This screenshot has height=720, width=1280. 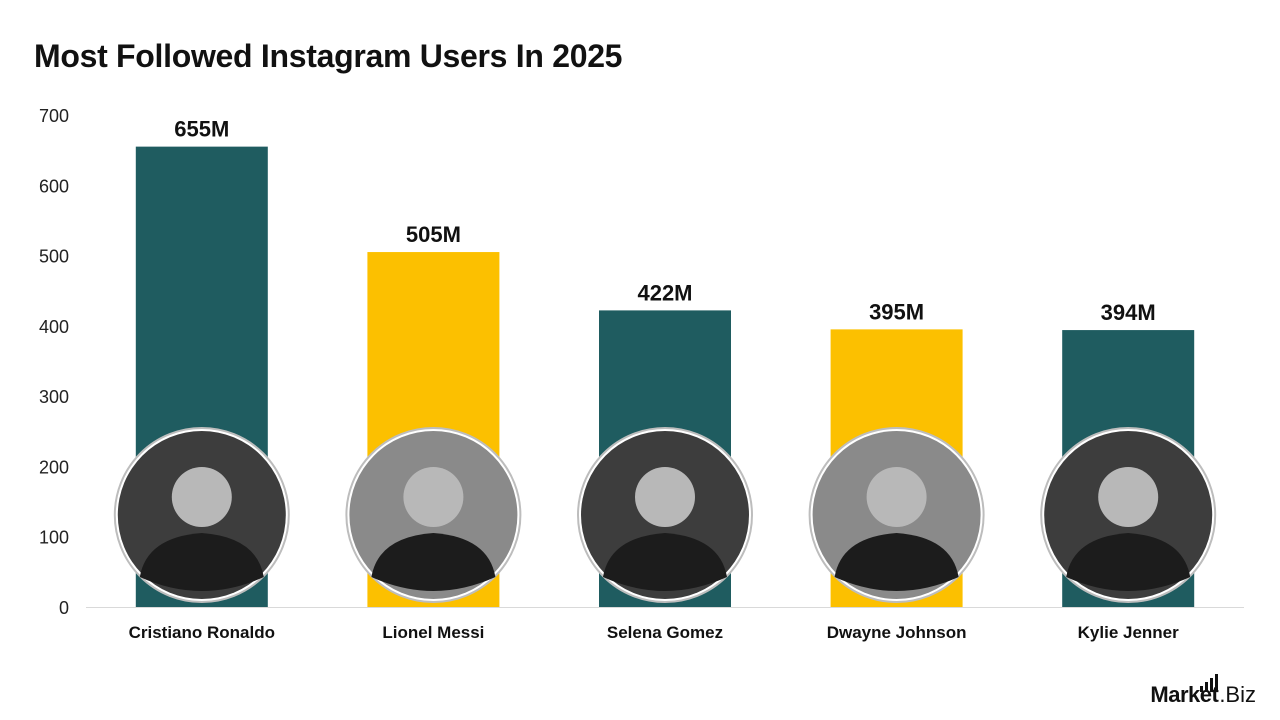 I want to click on logo-biz-text: .Biz, so click(x=1237, y=694).